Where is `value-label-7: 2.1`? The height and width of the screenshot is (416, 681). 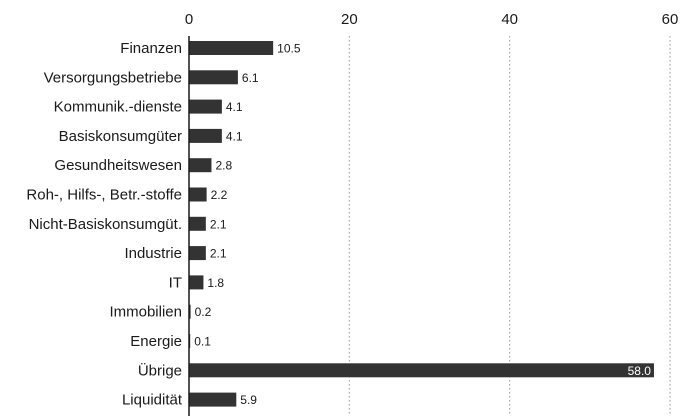
value-label-7: 2.1 is located at coordinates (218, 224).